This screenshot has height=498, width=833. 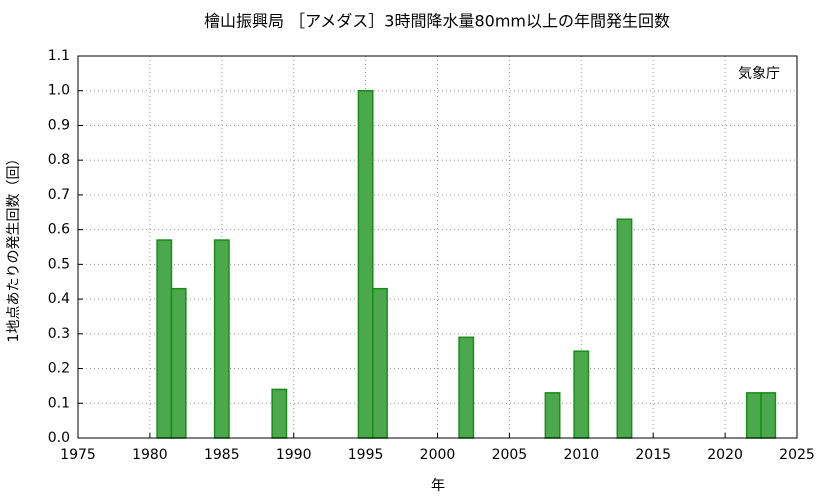 I want to click on y-tick-label: 0.2, so click(x=59, y=369).